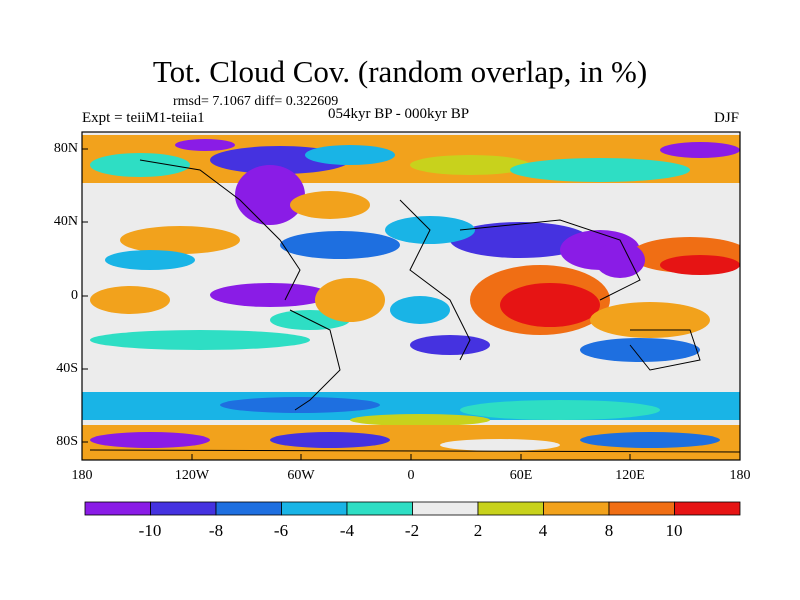 The height and width of the screenshot is (600, 800). Describe the element at coordinates (400, 71) in the screenshot. I see `map-title: Tot. Cloud Cov. (random overlap, in %)` at that location.